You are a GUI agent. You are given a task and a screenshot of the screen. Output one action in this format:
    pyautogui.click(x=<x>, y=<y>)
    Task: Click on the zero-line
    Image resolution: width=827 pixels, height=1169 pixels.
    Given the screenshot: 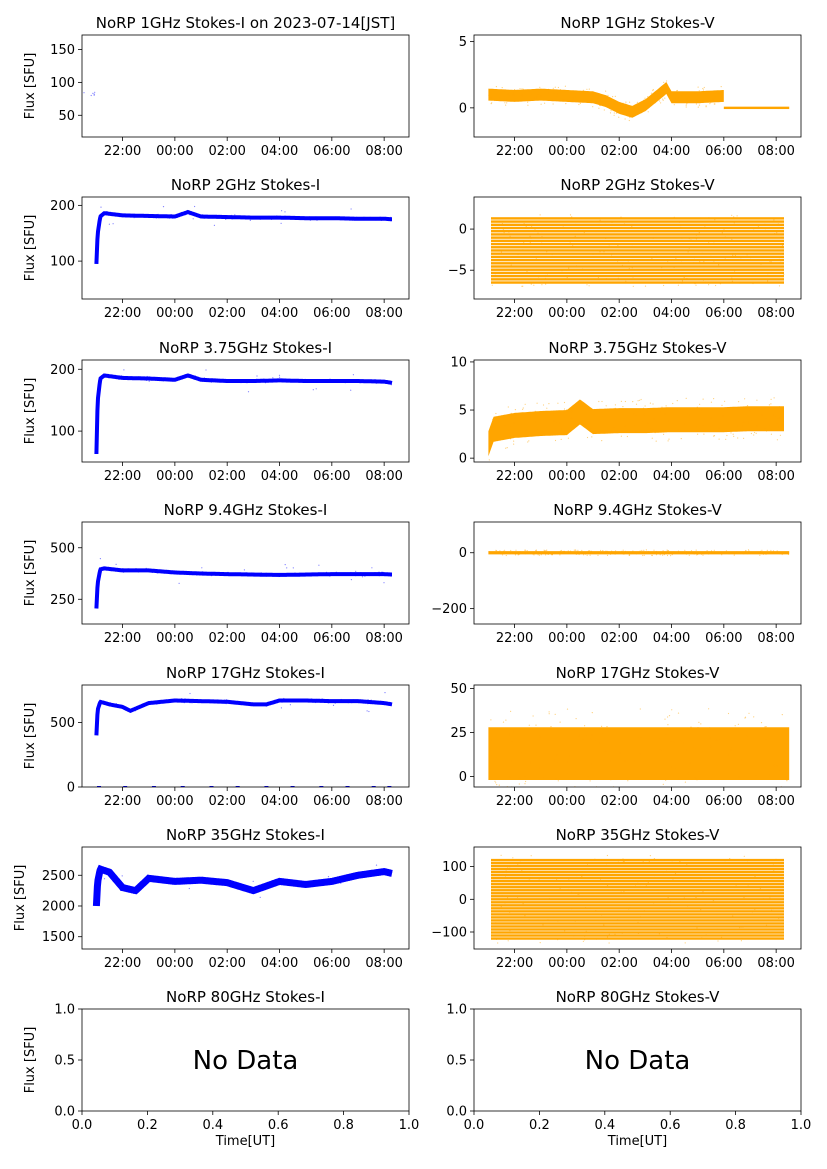 What is the action you would take?
    pyautogui.click(x=756, y=108)
    